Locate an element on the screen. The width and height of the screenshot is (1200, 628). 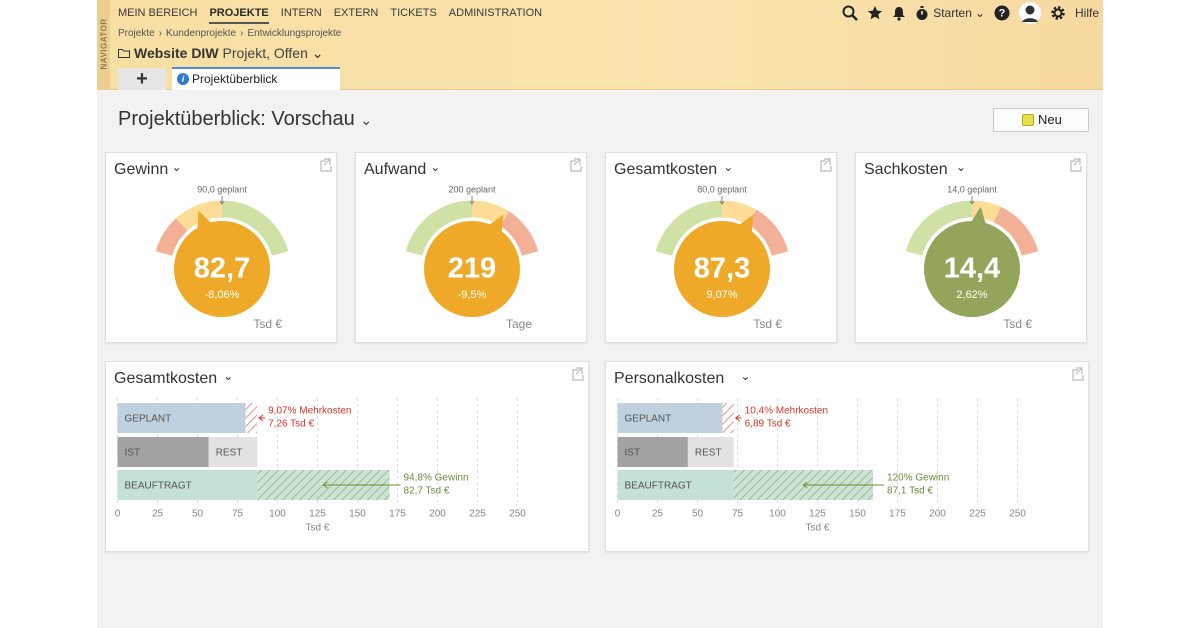
nav-item: EXTERN is located at coordinates (356, 13).